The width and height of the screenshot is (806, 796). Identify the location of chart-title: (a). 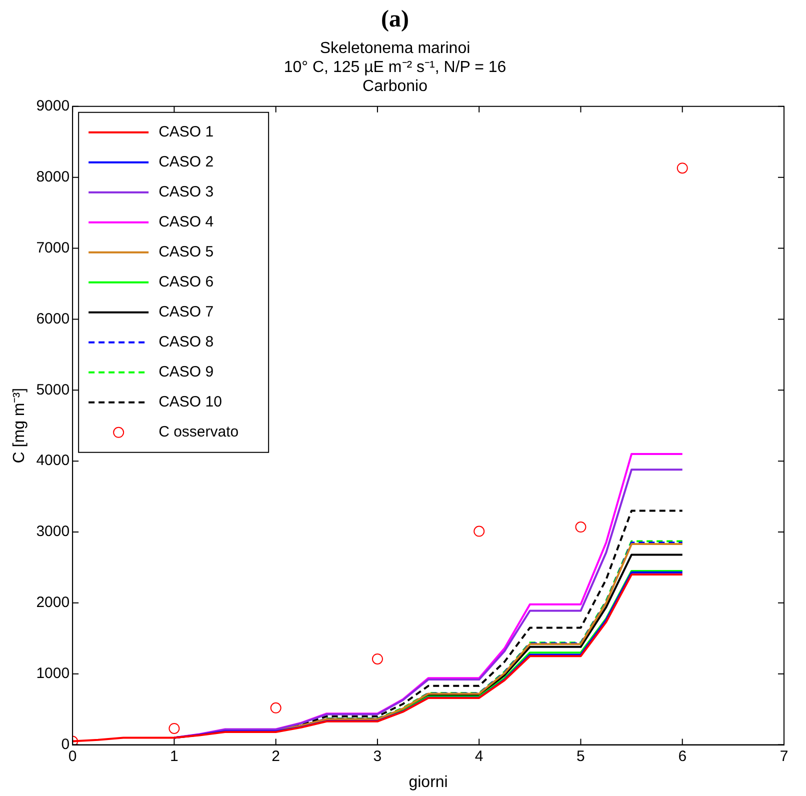
(395, 19).